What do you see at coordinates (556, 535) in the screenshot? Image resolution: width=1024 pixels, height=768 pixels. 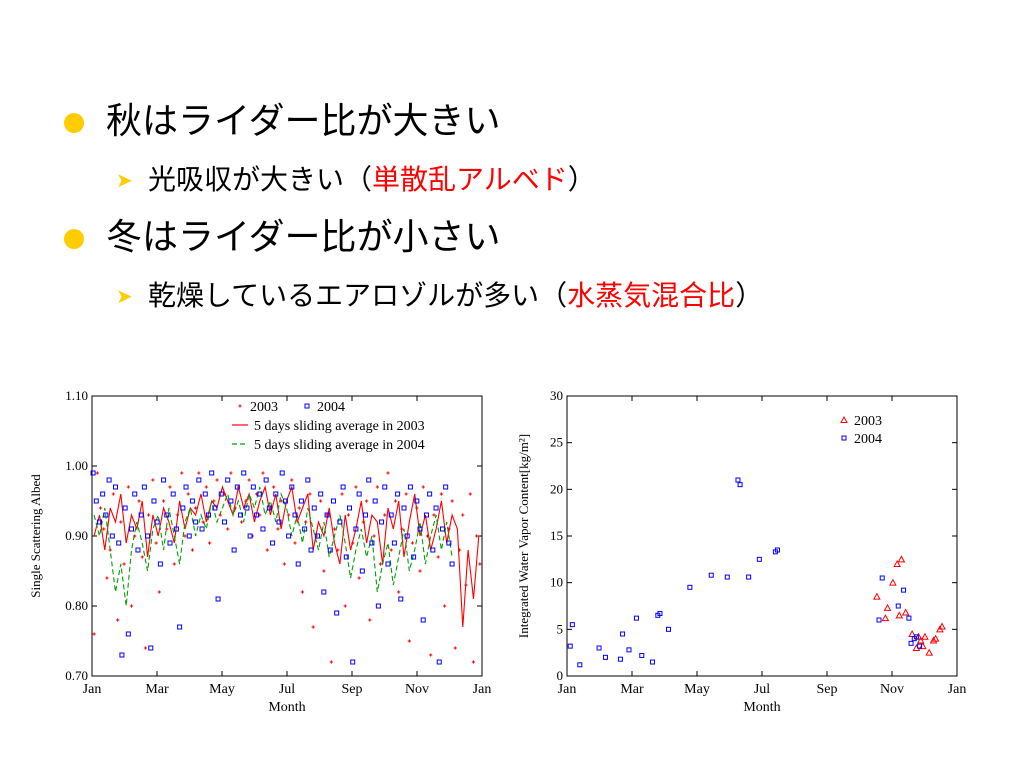 I see `y-tick-label: 15` at bounding box center [556, 535].